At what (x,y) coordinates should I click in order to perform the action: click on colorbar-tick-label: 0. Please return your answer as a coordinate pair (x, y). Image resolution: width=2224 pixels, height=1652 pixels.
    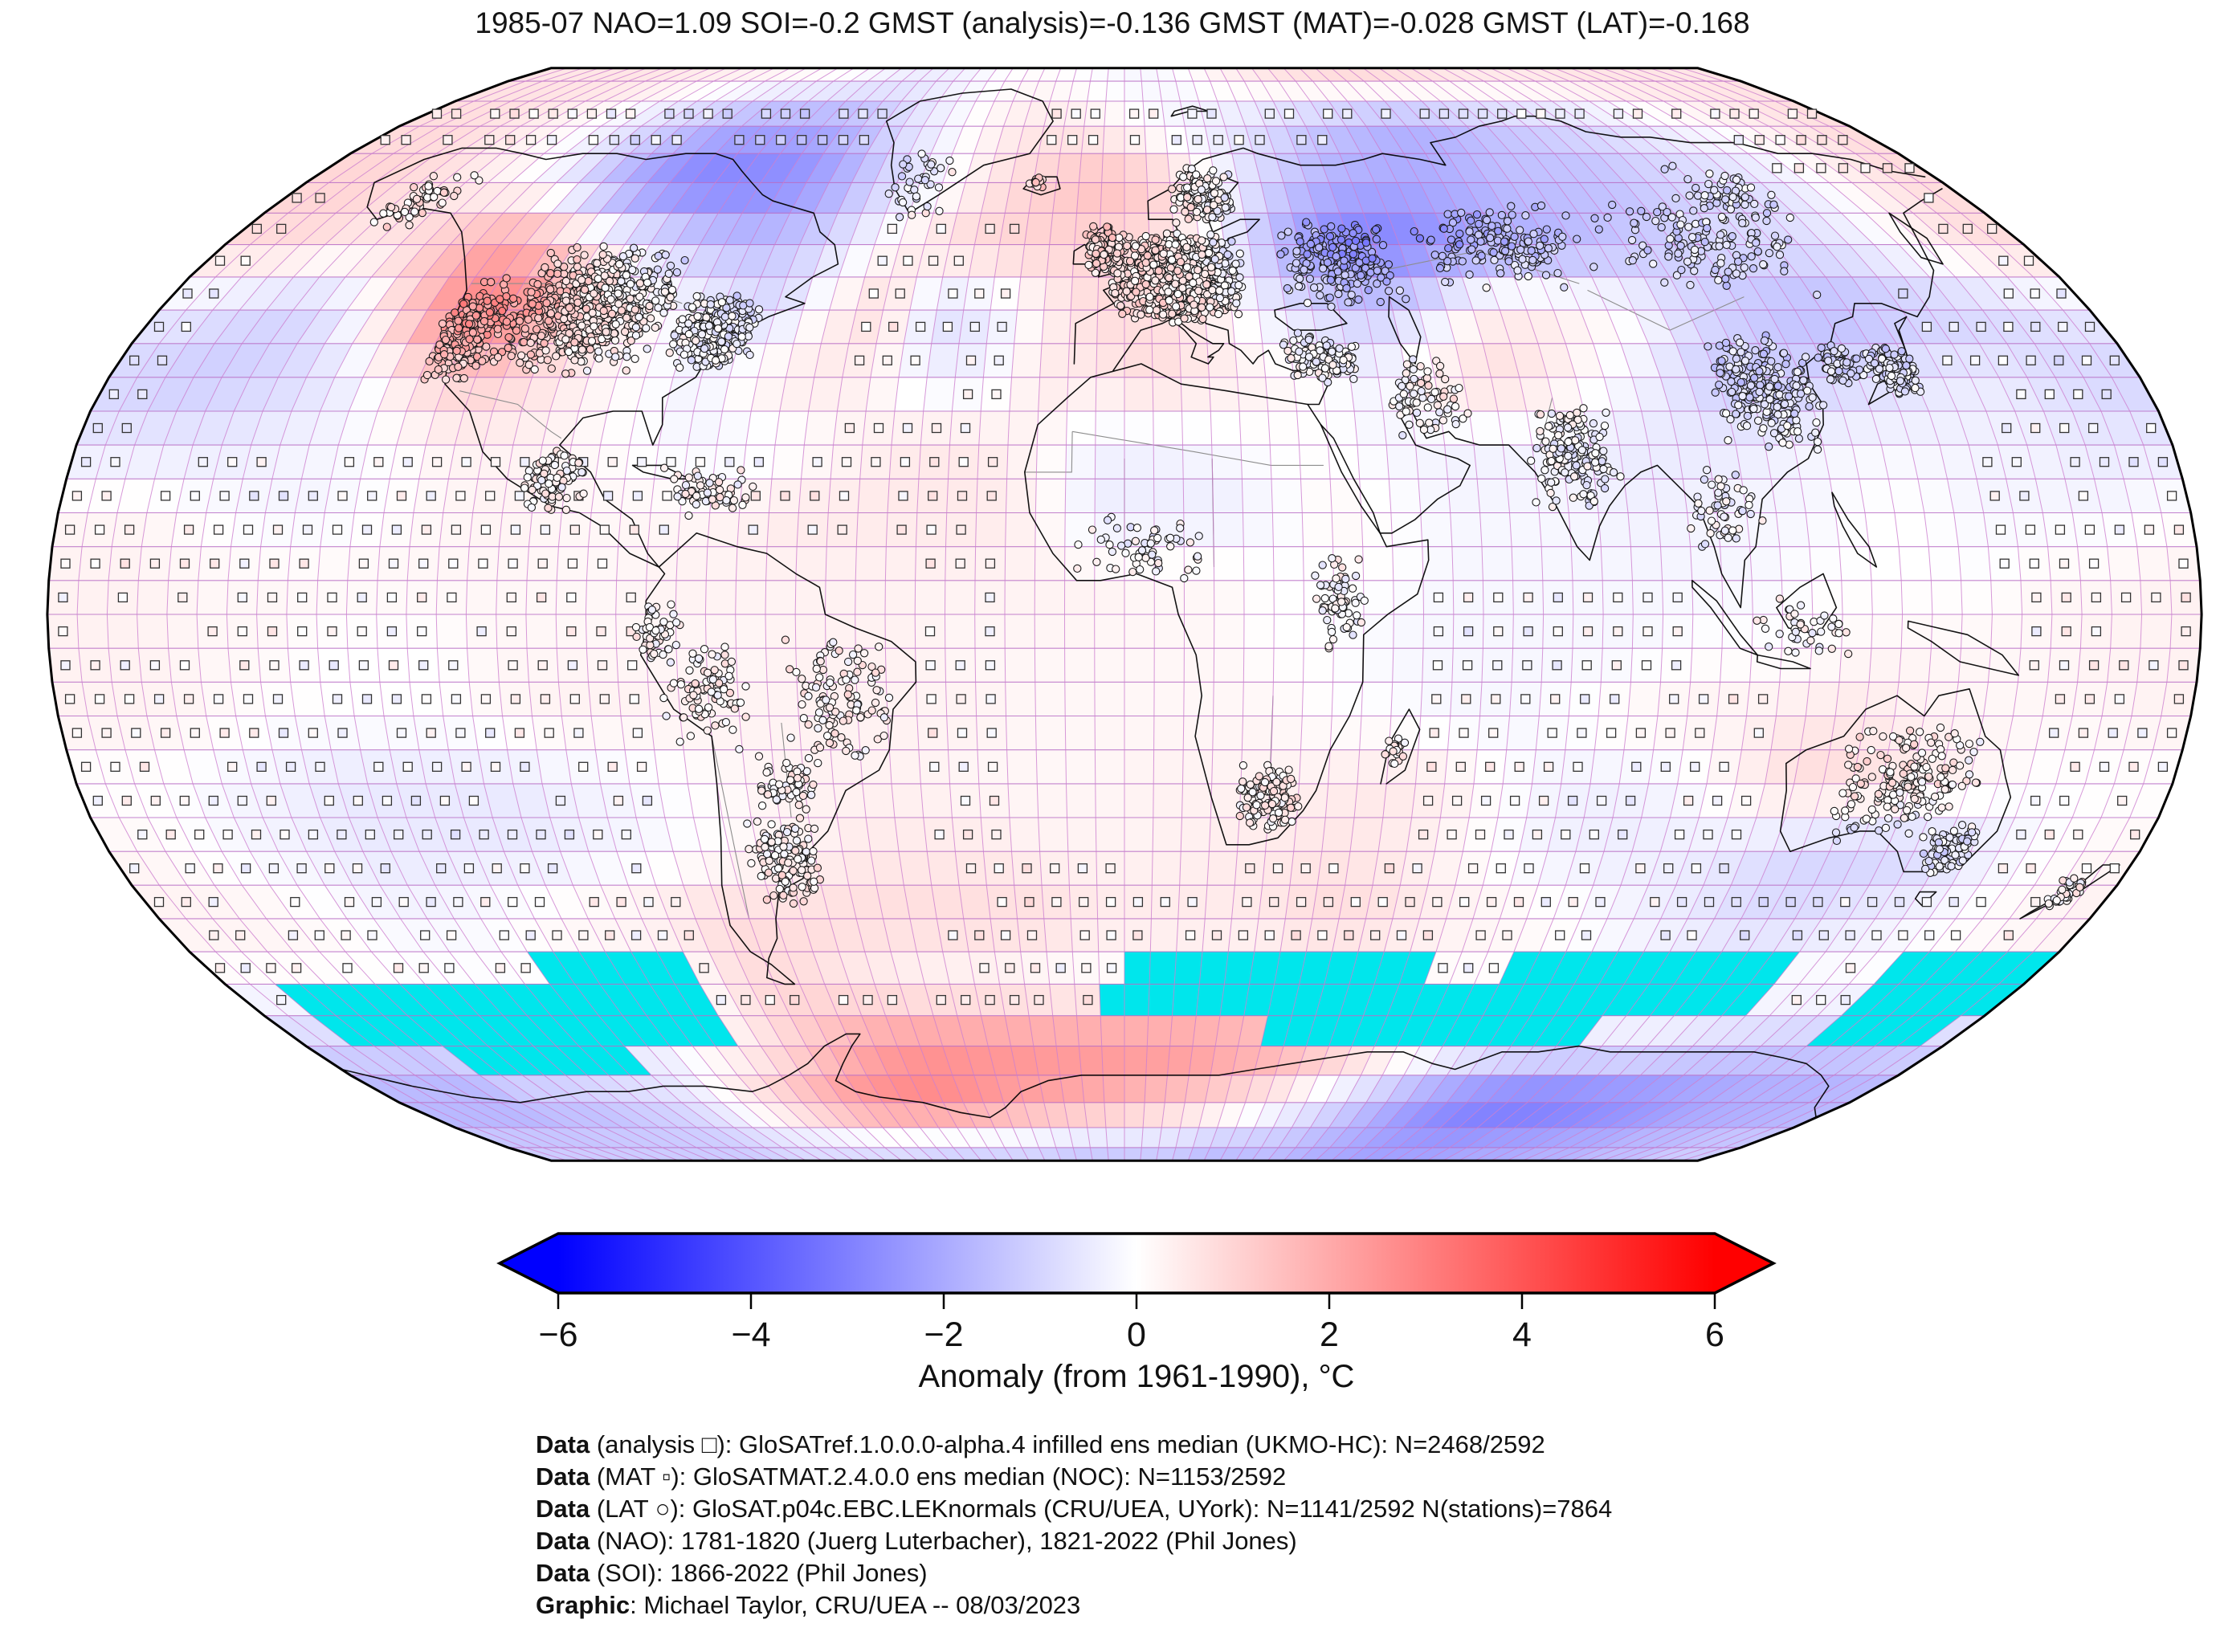
    Looking at the image, I should click on (1136, 1334).